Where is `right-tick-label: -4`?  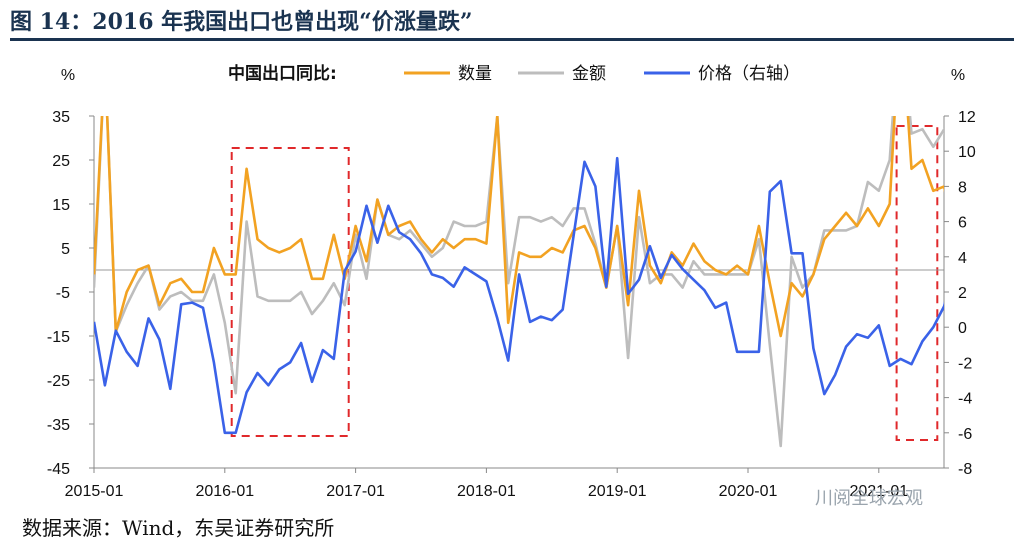
right-tick-label: -4 is located at coordinates (965, 399).